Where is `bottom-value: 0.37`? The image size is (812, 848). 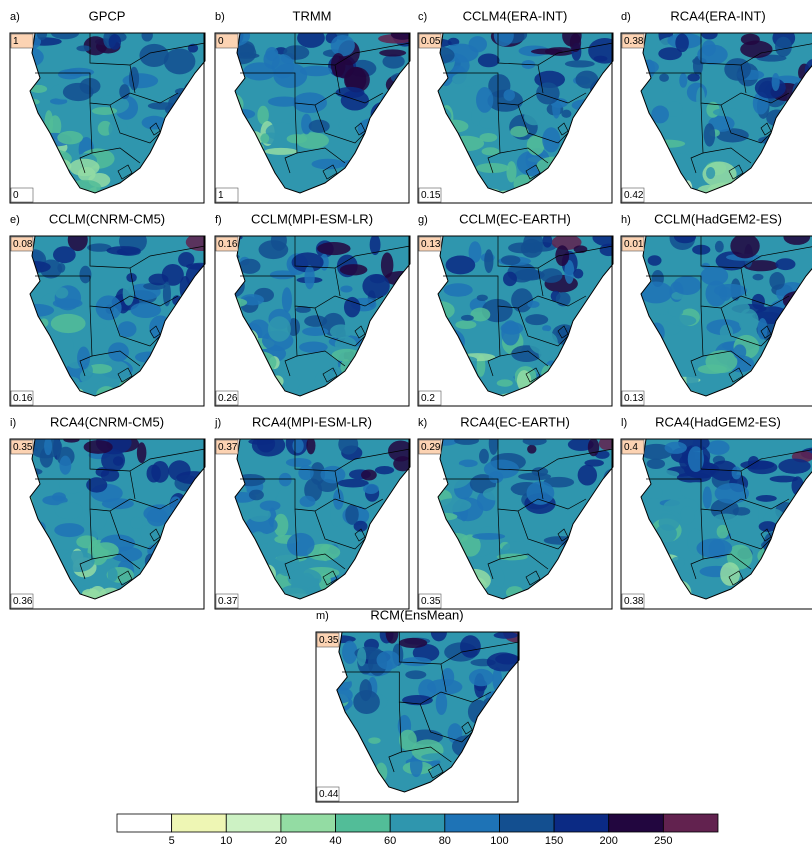
bottom-value: 0.37 is located at coordinates (228, 601).